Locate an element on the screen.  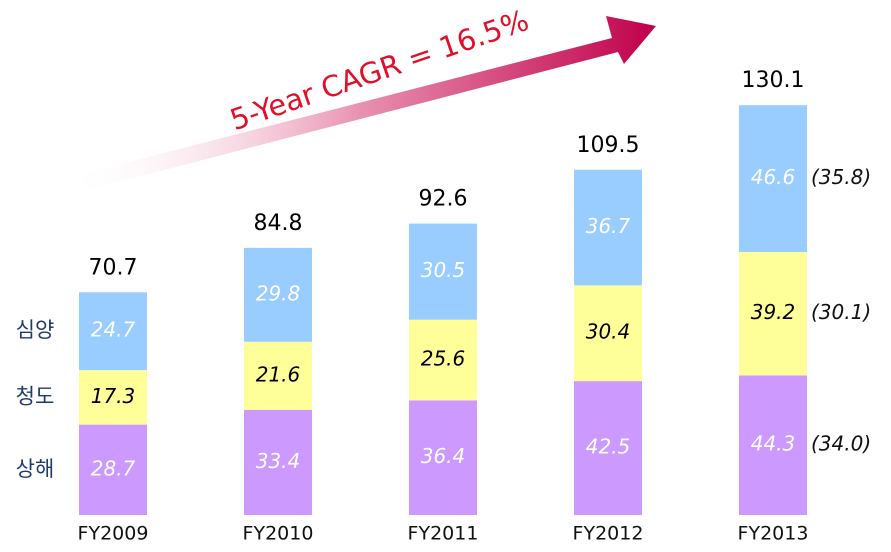
value-label: 28.7 is located at coordinates (113, 468).